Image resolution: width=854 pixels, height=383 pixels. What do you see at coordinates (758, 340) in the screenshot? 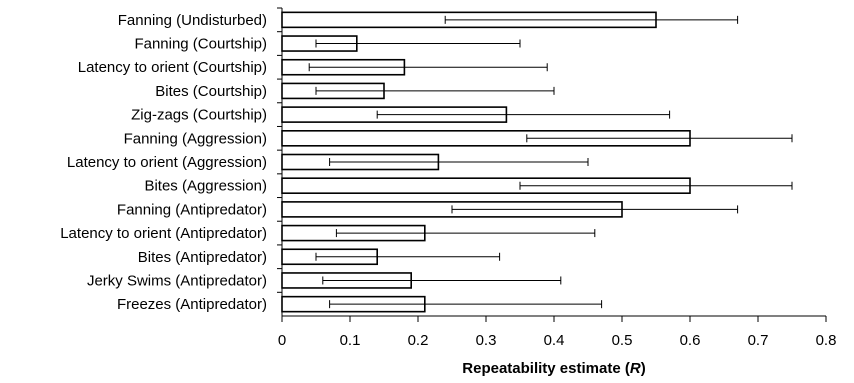
I see `x-tick-label: 0.7` at bounding box center [758, 340].